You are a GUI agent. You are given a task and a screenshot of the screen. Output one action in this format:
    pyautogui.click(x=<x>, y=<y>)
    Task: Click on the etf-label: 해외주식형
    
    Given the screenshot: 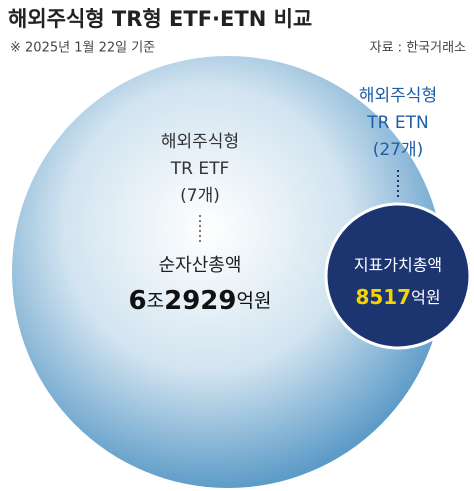 What is the action you would take?
    pyautogui.click(x=200, y=142)
    